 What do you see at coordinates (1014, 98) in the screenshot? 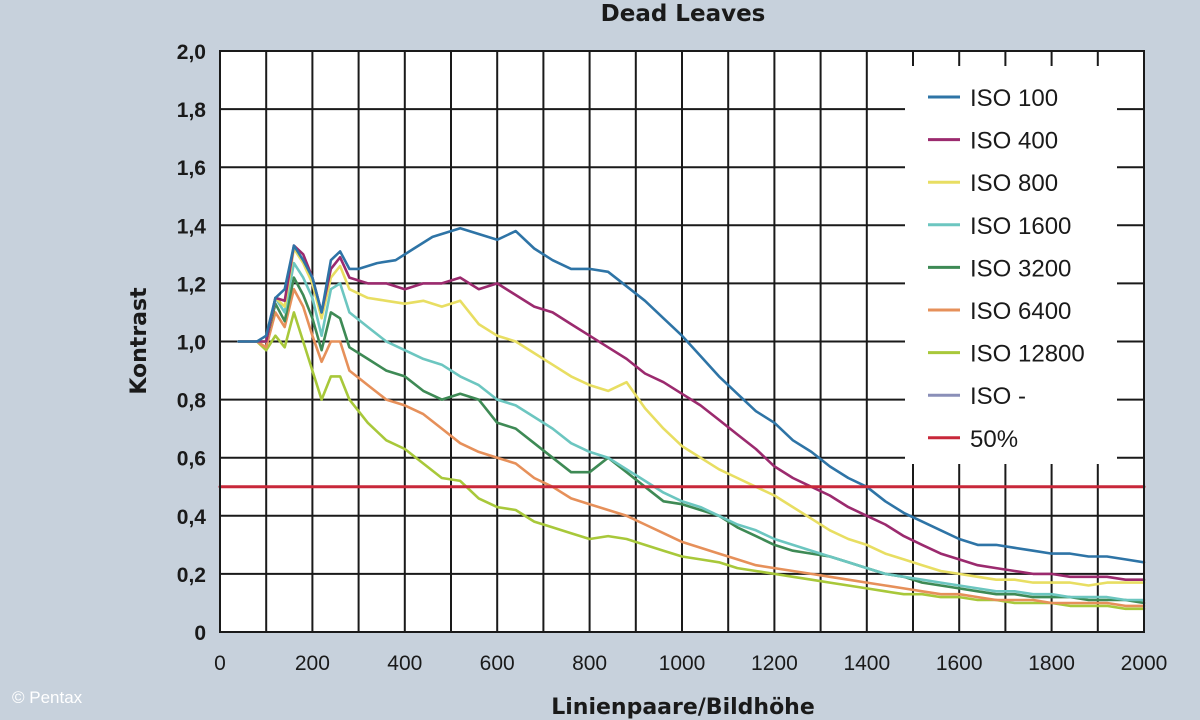
I see `legend-label: ISO 100` at bounding box center [1014, 98].